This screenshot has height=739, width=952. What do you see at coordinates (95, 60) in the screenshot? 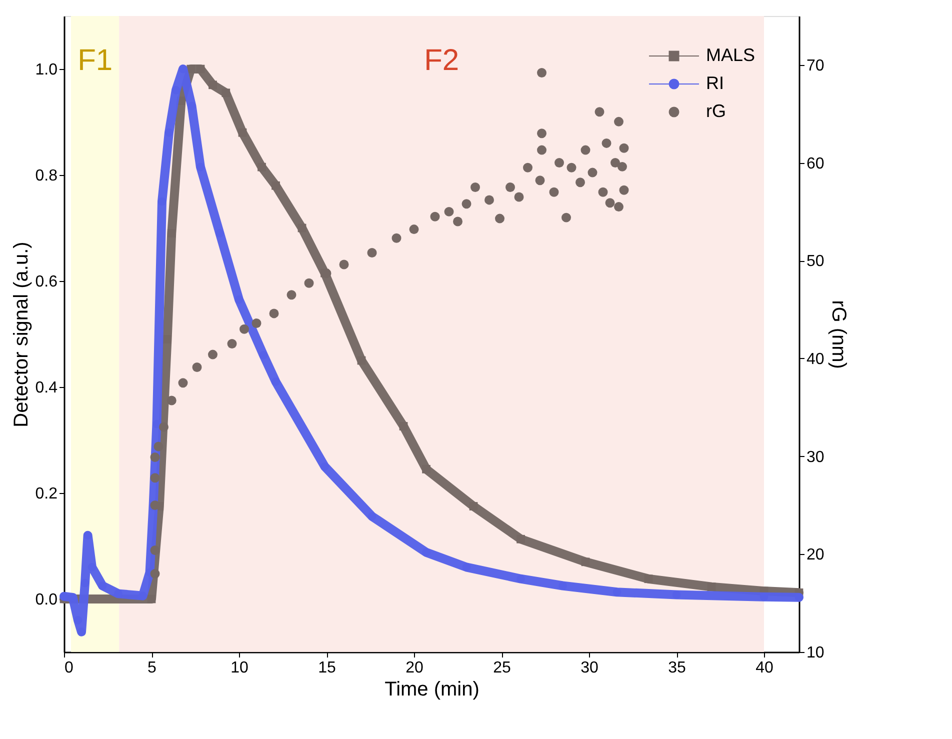
I see `band-label: F1` at bounding box center [95, 60].